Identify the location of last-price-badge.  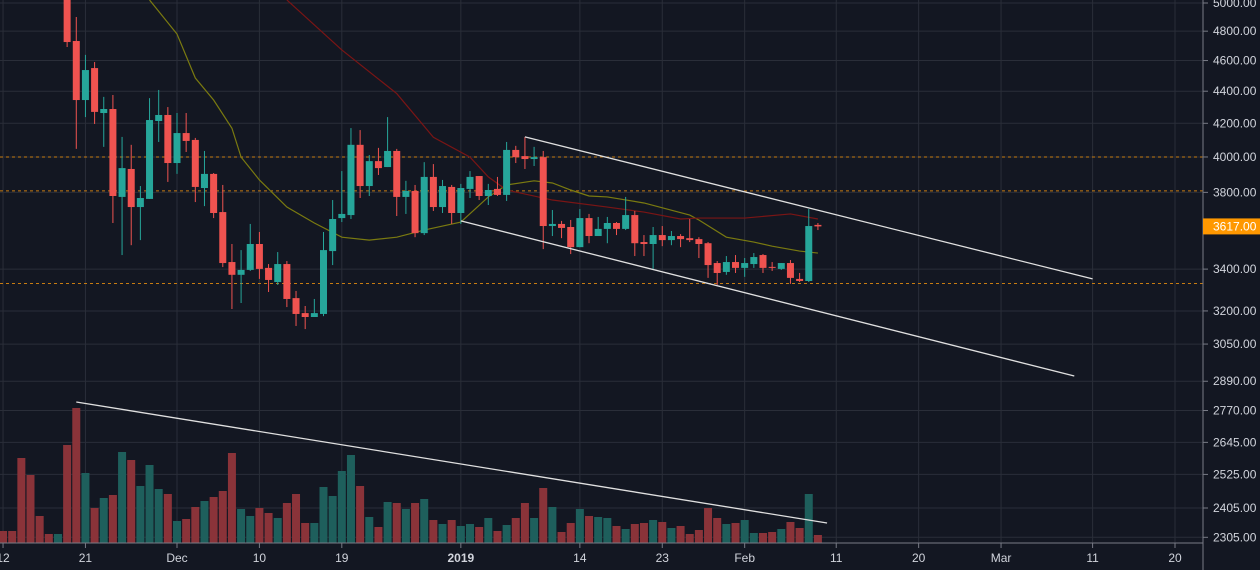
(1231, 226).